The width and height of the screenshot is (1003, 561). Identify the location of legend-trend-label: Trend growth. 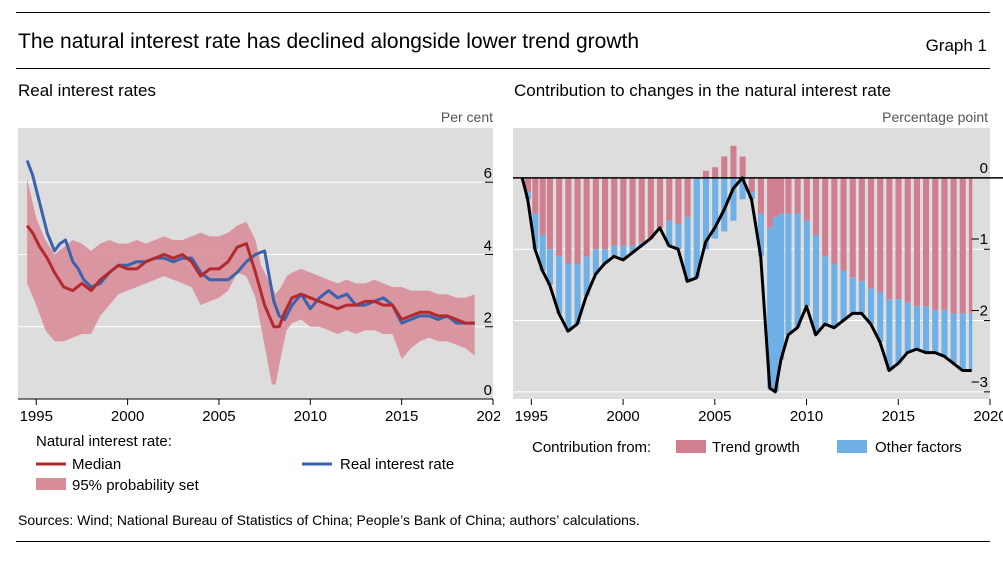
(756, 447).